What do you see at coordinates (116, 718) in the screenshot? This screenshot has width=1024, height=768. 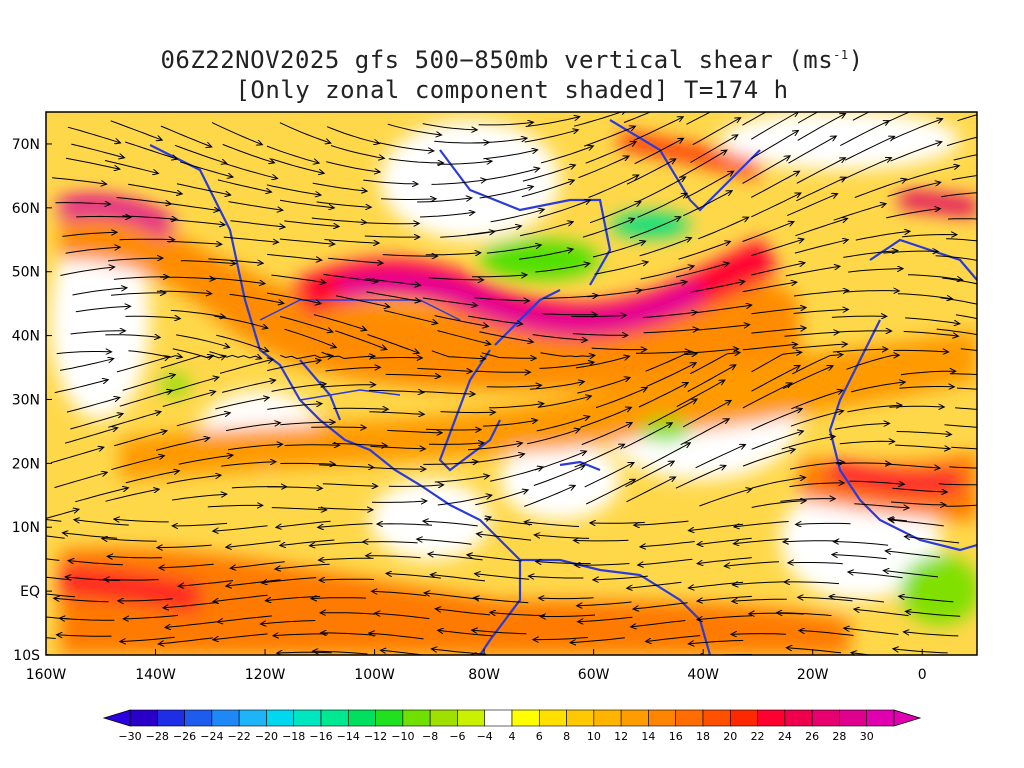 I see `colorbar-left-arrow` at bounding box center [116, 718].